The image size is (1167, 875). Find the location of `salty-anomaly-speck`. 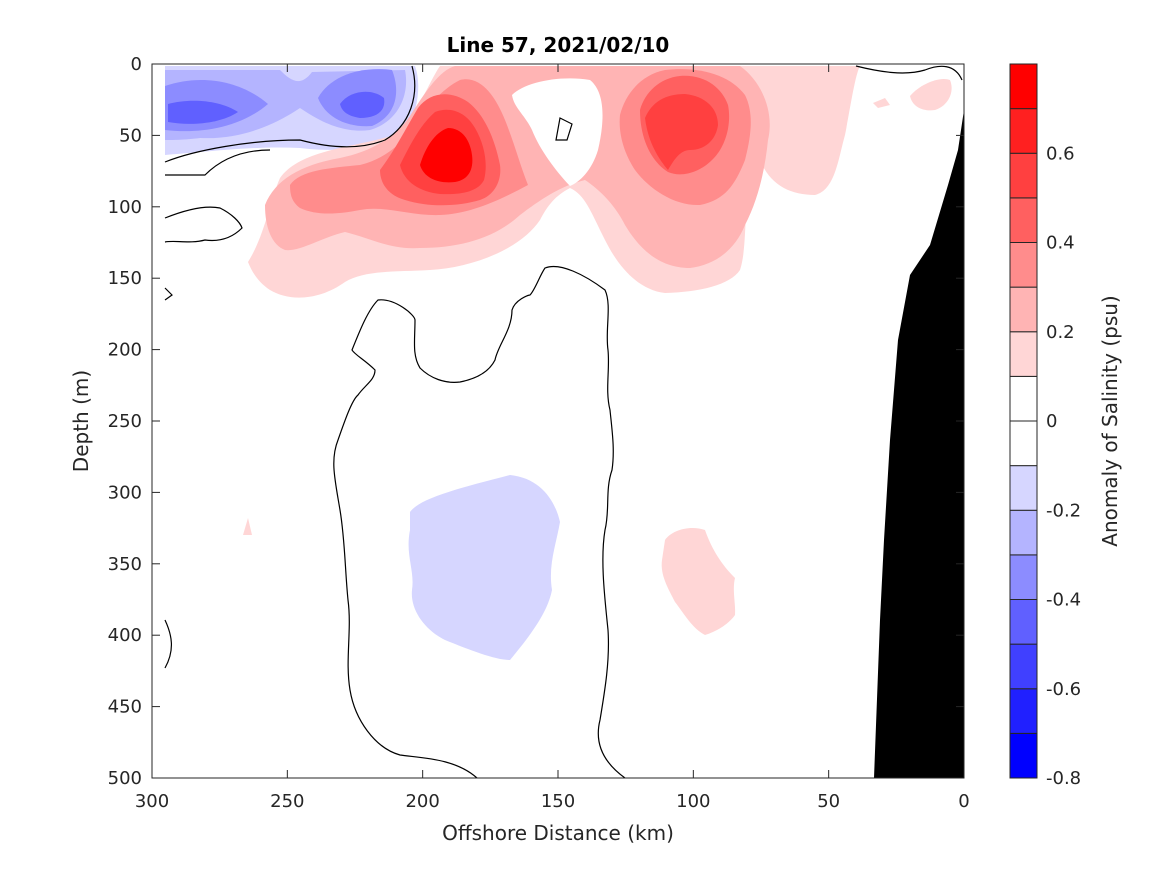

salty-anomaly-speck is located at coordinates (247, 526).